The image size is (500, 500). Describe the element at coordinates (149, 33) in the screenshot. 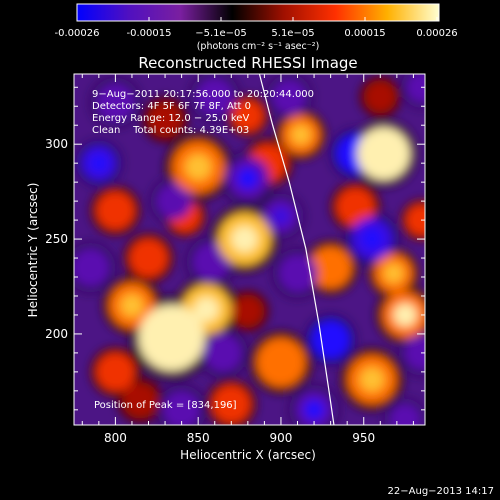

I see `colorbar-tick-1: -0.00015` at that location.